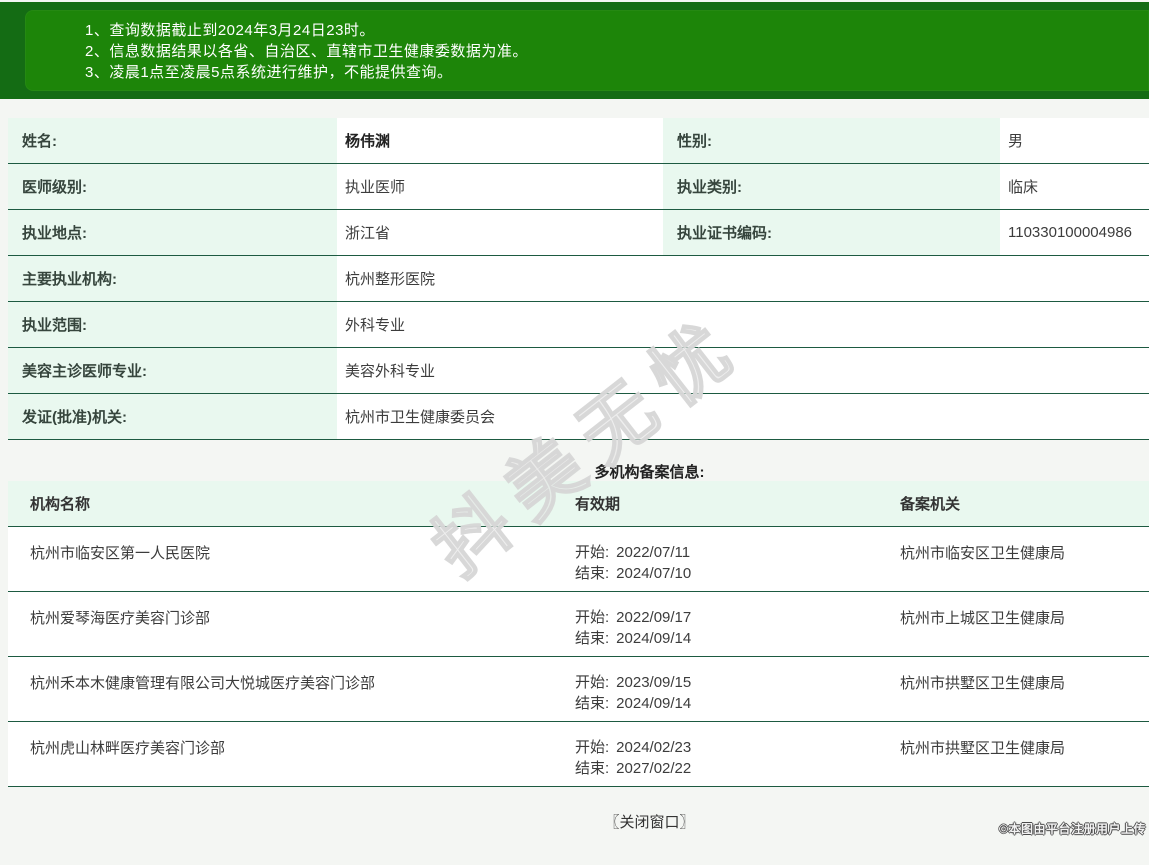 The height and width of the screenshot is (865, 1149). Describe the element at coordinates (172, 278) in the screenshot. I see `main-institution-label: 主要执业机构:` at that location.